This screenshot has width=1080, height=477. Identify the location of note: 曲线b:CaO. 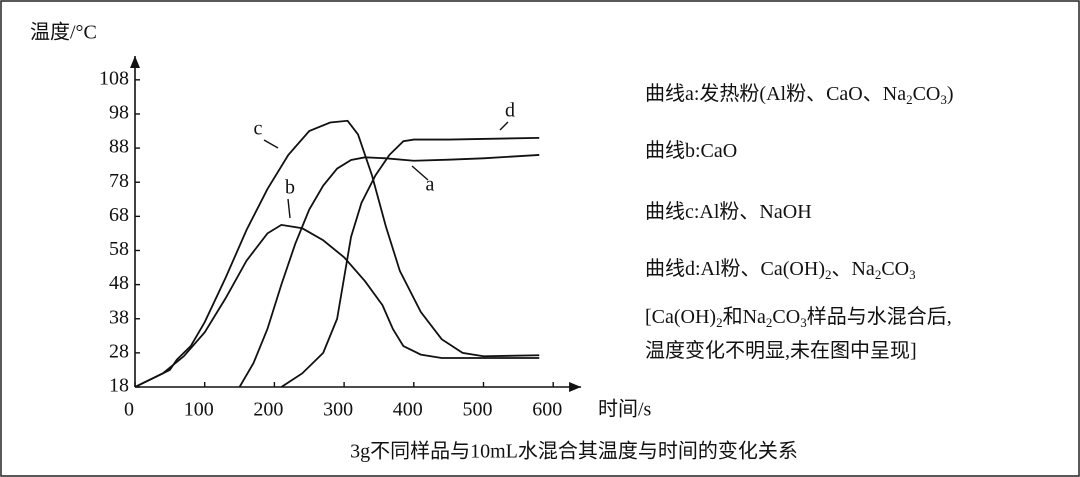
(691, 150).